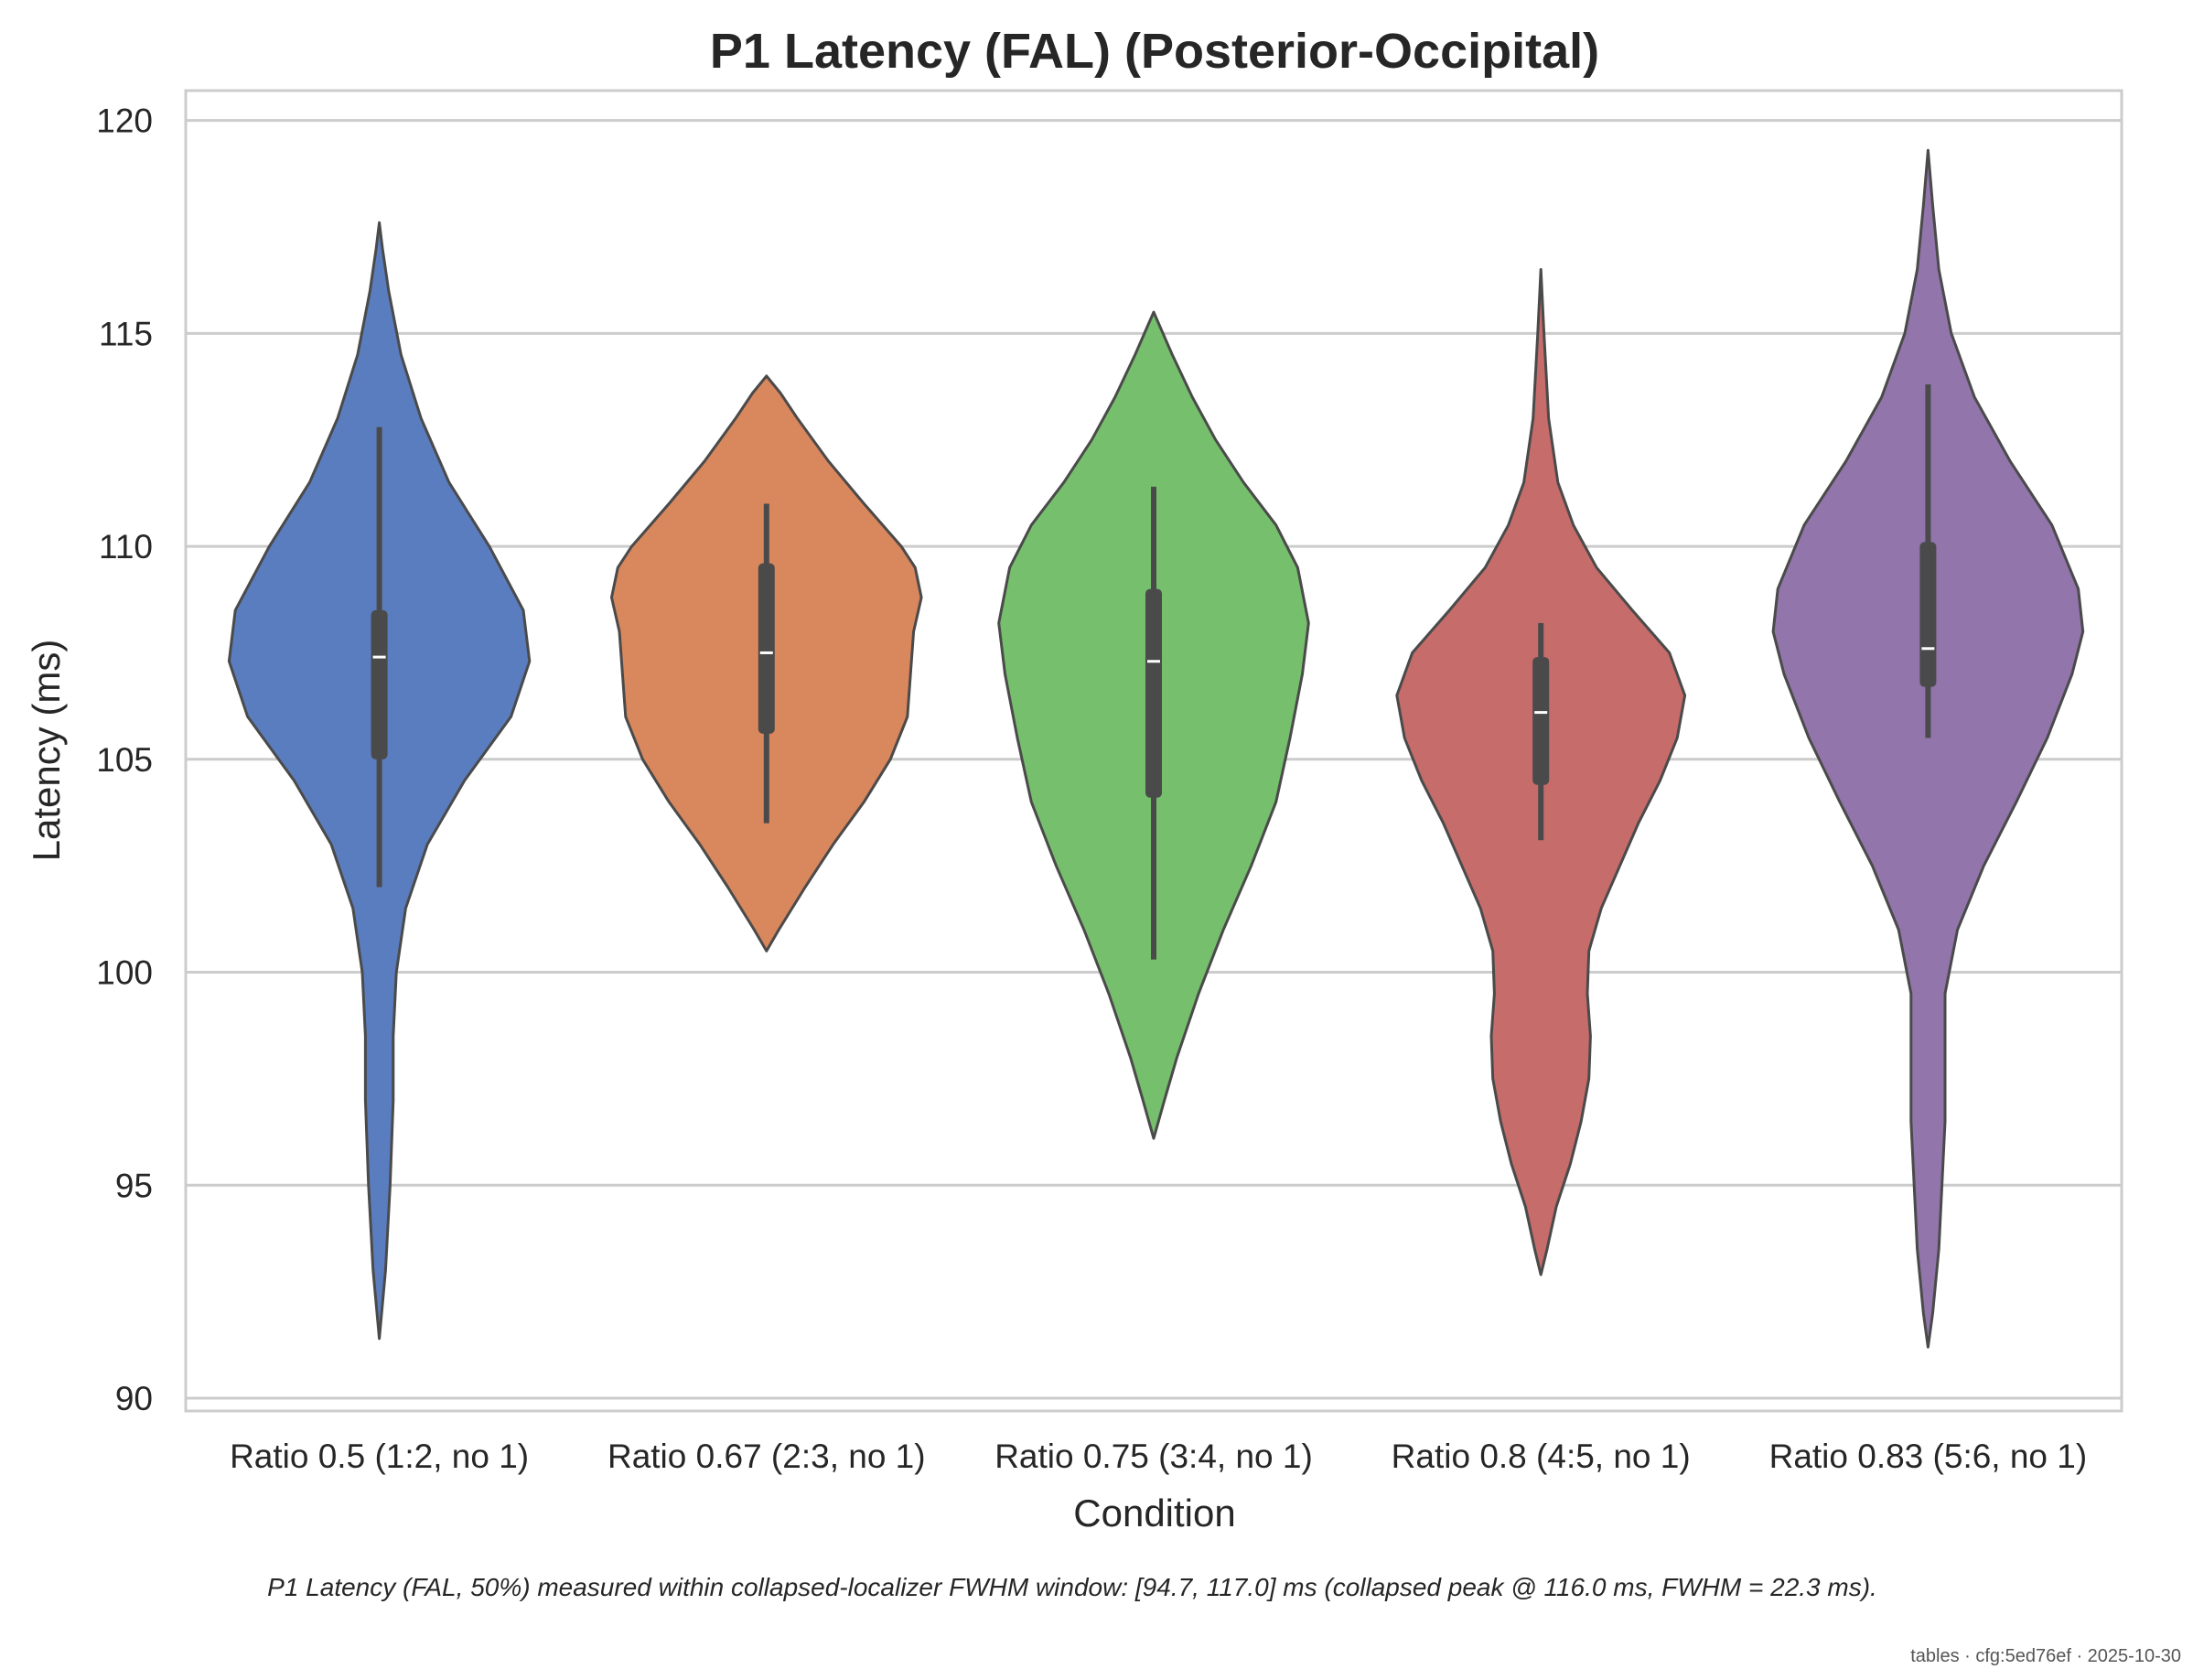  What do you see at coordinates (126, 333) in the screenshot?
I see `y-tick-label: 115` at bounding box center [126, 333].